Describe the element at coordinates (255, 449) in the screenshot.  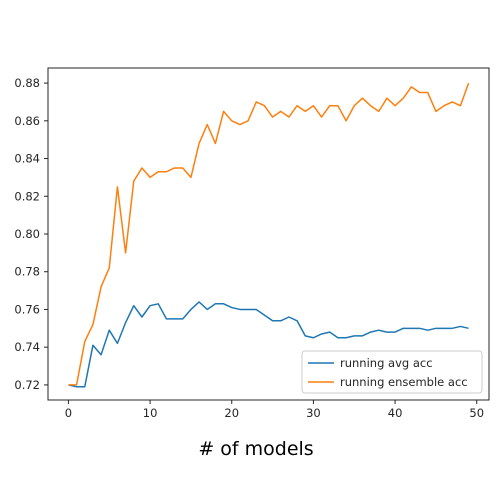
I see `x-axis-label: # of models` at that location.